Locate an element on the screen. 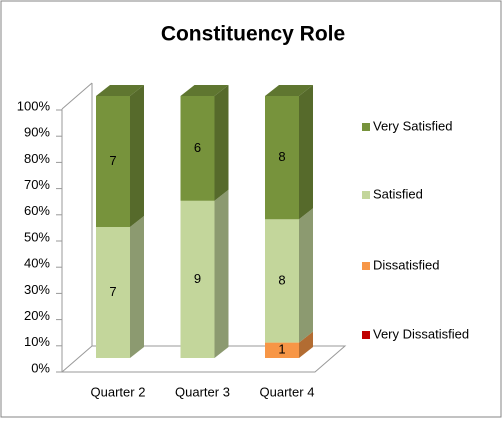 The width and height of the screenshot is (504, 426). legend-label: Dissatisfied is located at coordinates (406, 264).